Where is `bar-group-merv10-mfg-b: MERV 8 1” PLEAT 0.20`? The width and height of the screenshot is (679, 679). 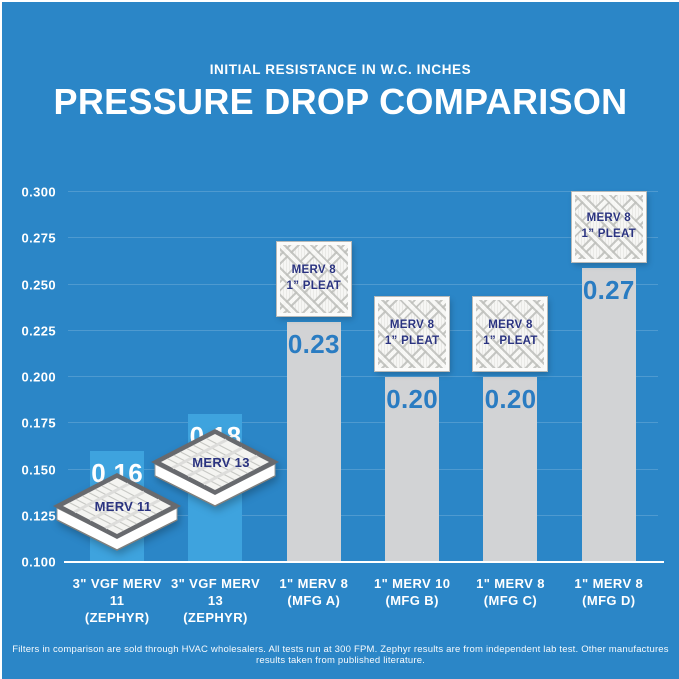 bar-group-merv10-mfg-b: MERV 8 1” PLEAT 0.20 is located at coordinates (412, 377).